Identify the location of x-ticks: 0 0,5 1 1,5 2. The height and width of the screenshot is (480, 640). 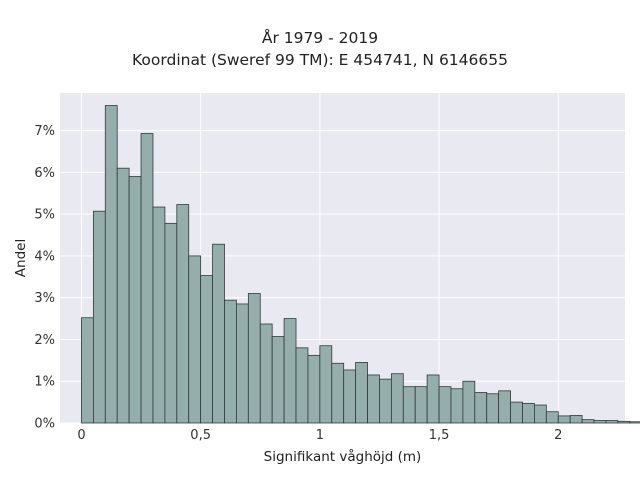
(319, 435).